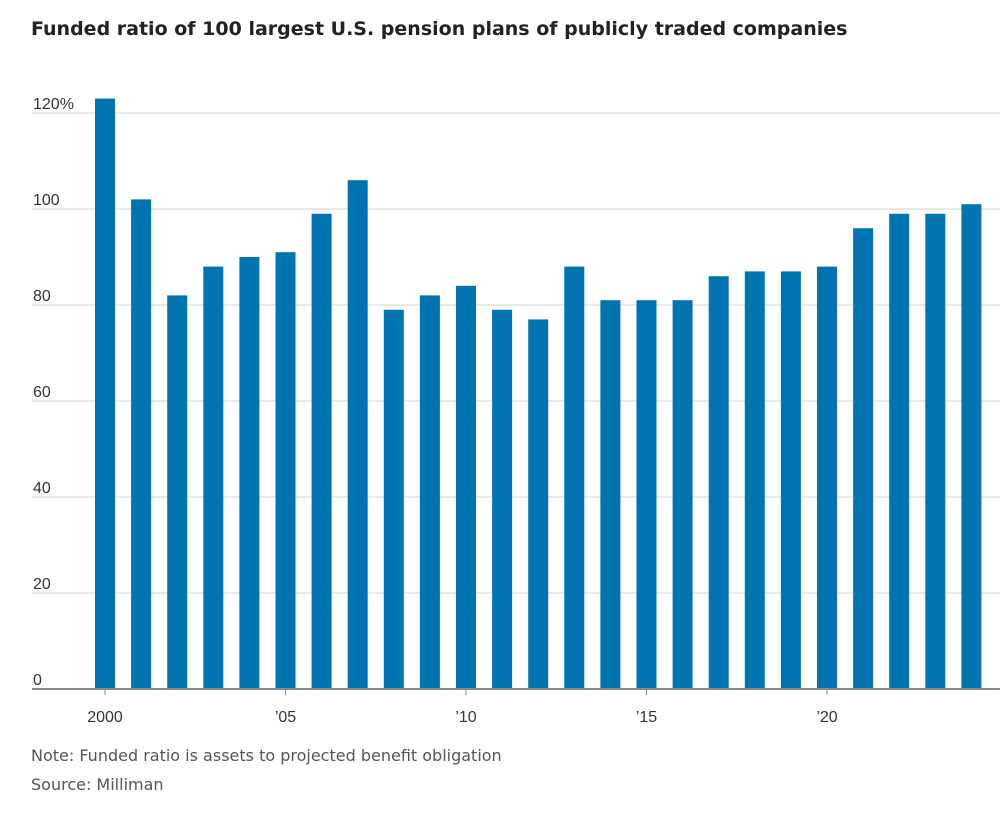 The height and width of the screenshot is (813, 1006). I want to click on y-axis-ticks: 0 20 40 60 80 100 120%, so click(53, 392).